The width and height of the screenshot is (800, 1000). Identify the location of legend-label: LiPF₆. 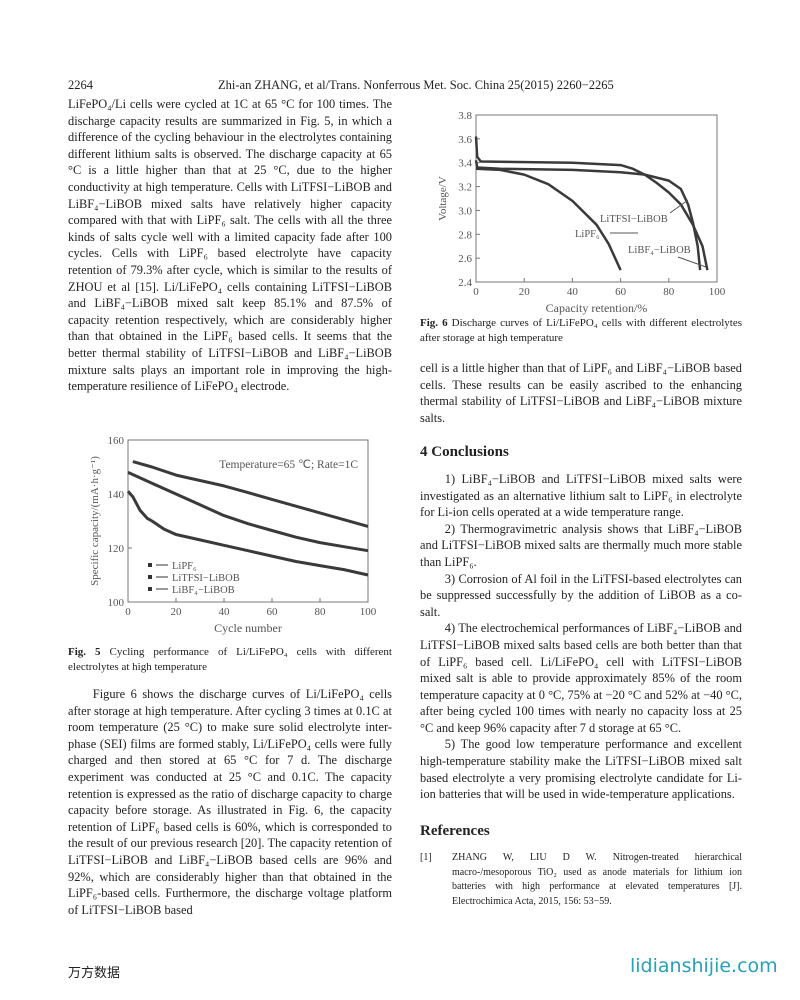
(184, 566).